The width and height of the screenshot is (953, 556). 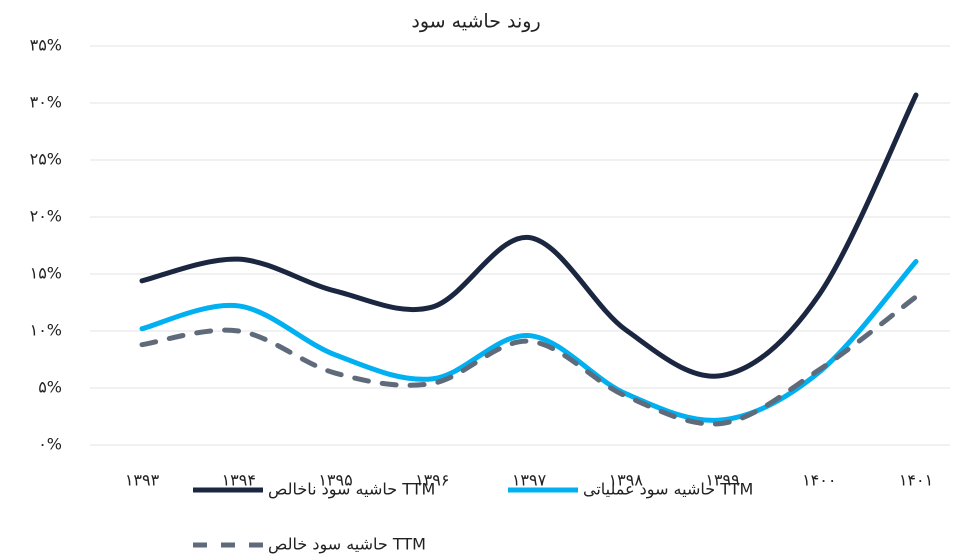 I want to click on legend-label: حاشیه سود ناخالص TTM, so click(x=351, y=490).